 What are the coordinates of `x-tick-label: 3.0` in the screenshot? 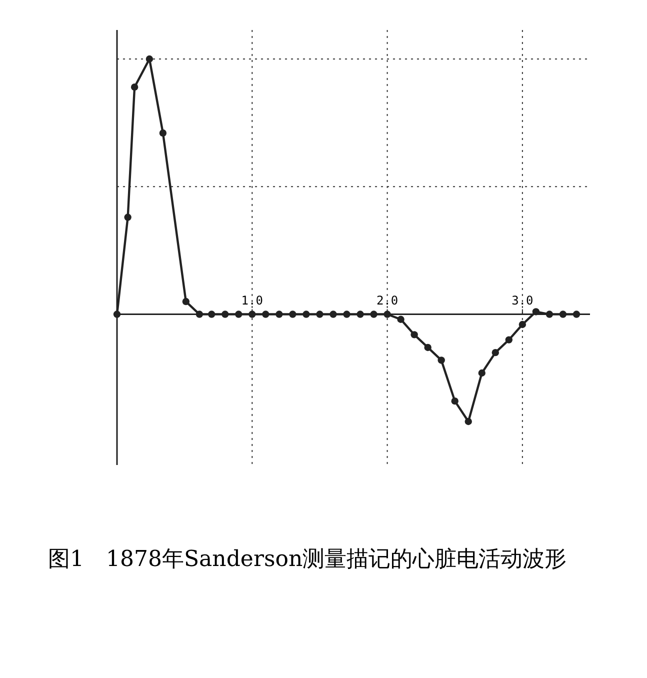 It's located at (523, 300).